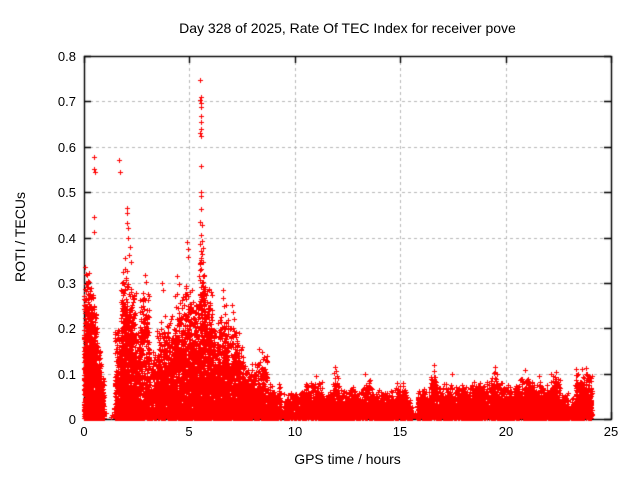  What do you see at coordinates (72, 419) in the screenshot?
I see `y-tick-label: 0` at bounding box center [72, 419].